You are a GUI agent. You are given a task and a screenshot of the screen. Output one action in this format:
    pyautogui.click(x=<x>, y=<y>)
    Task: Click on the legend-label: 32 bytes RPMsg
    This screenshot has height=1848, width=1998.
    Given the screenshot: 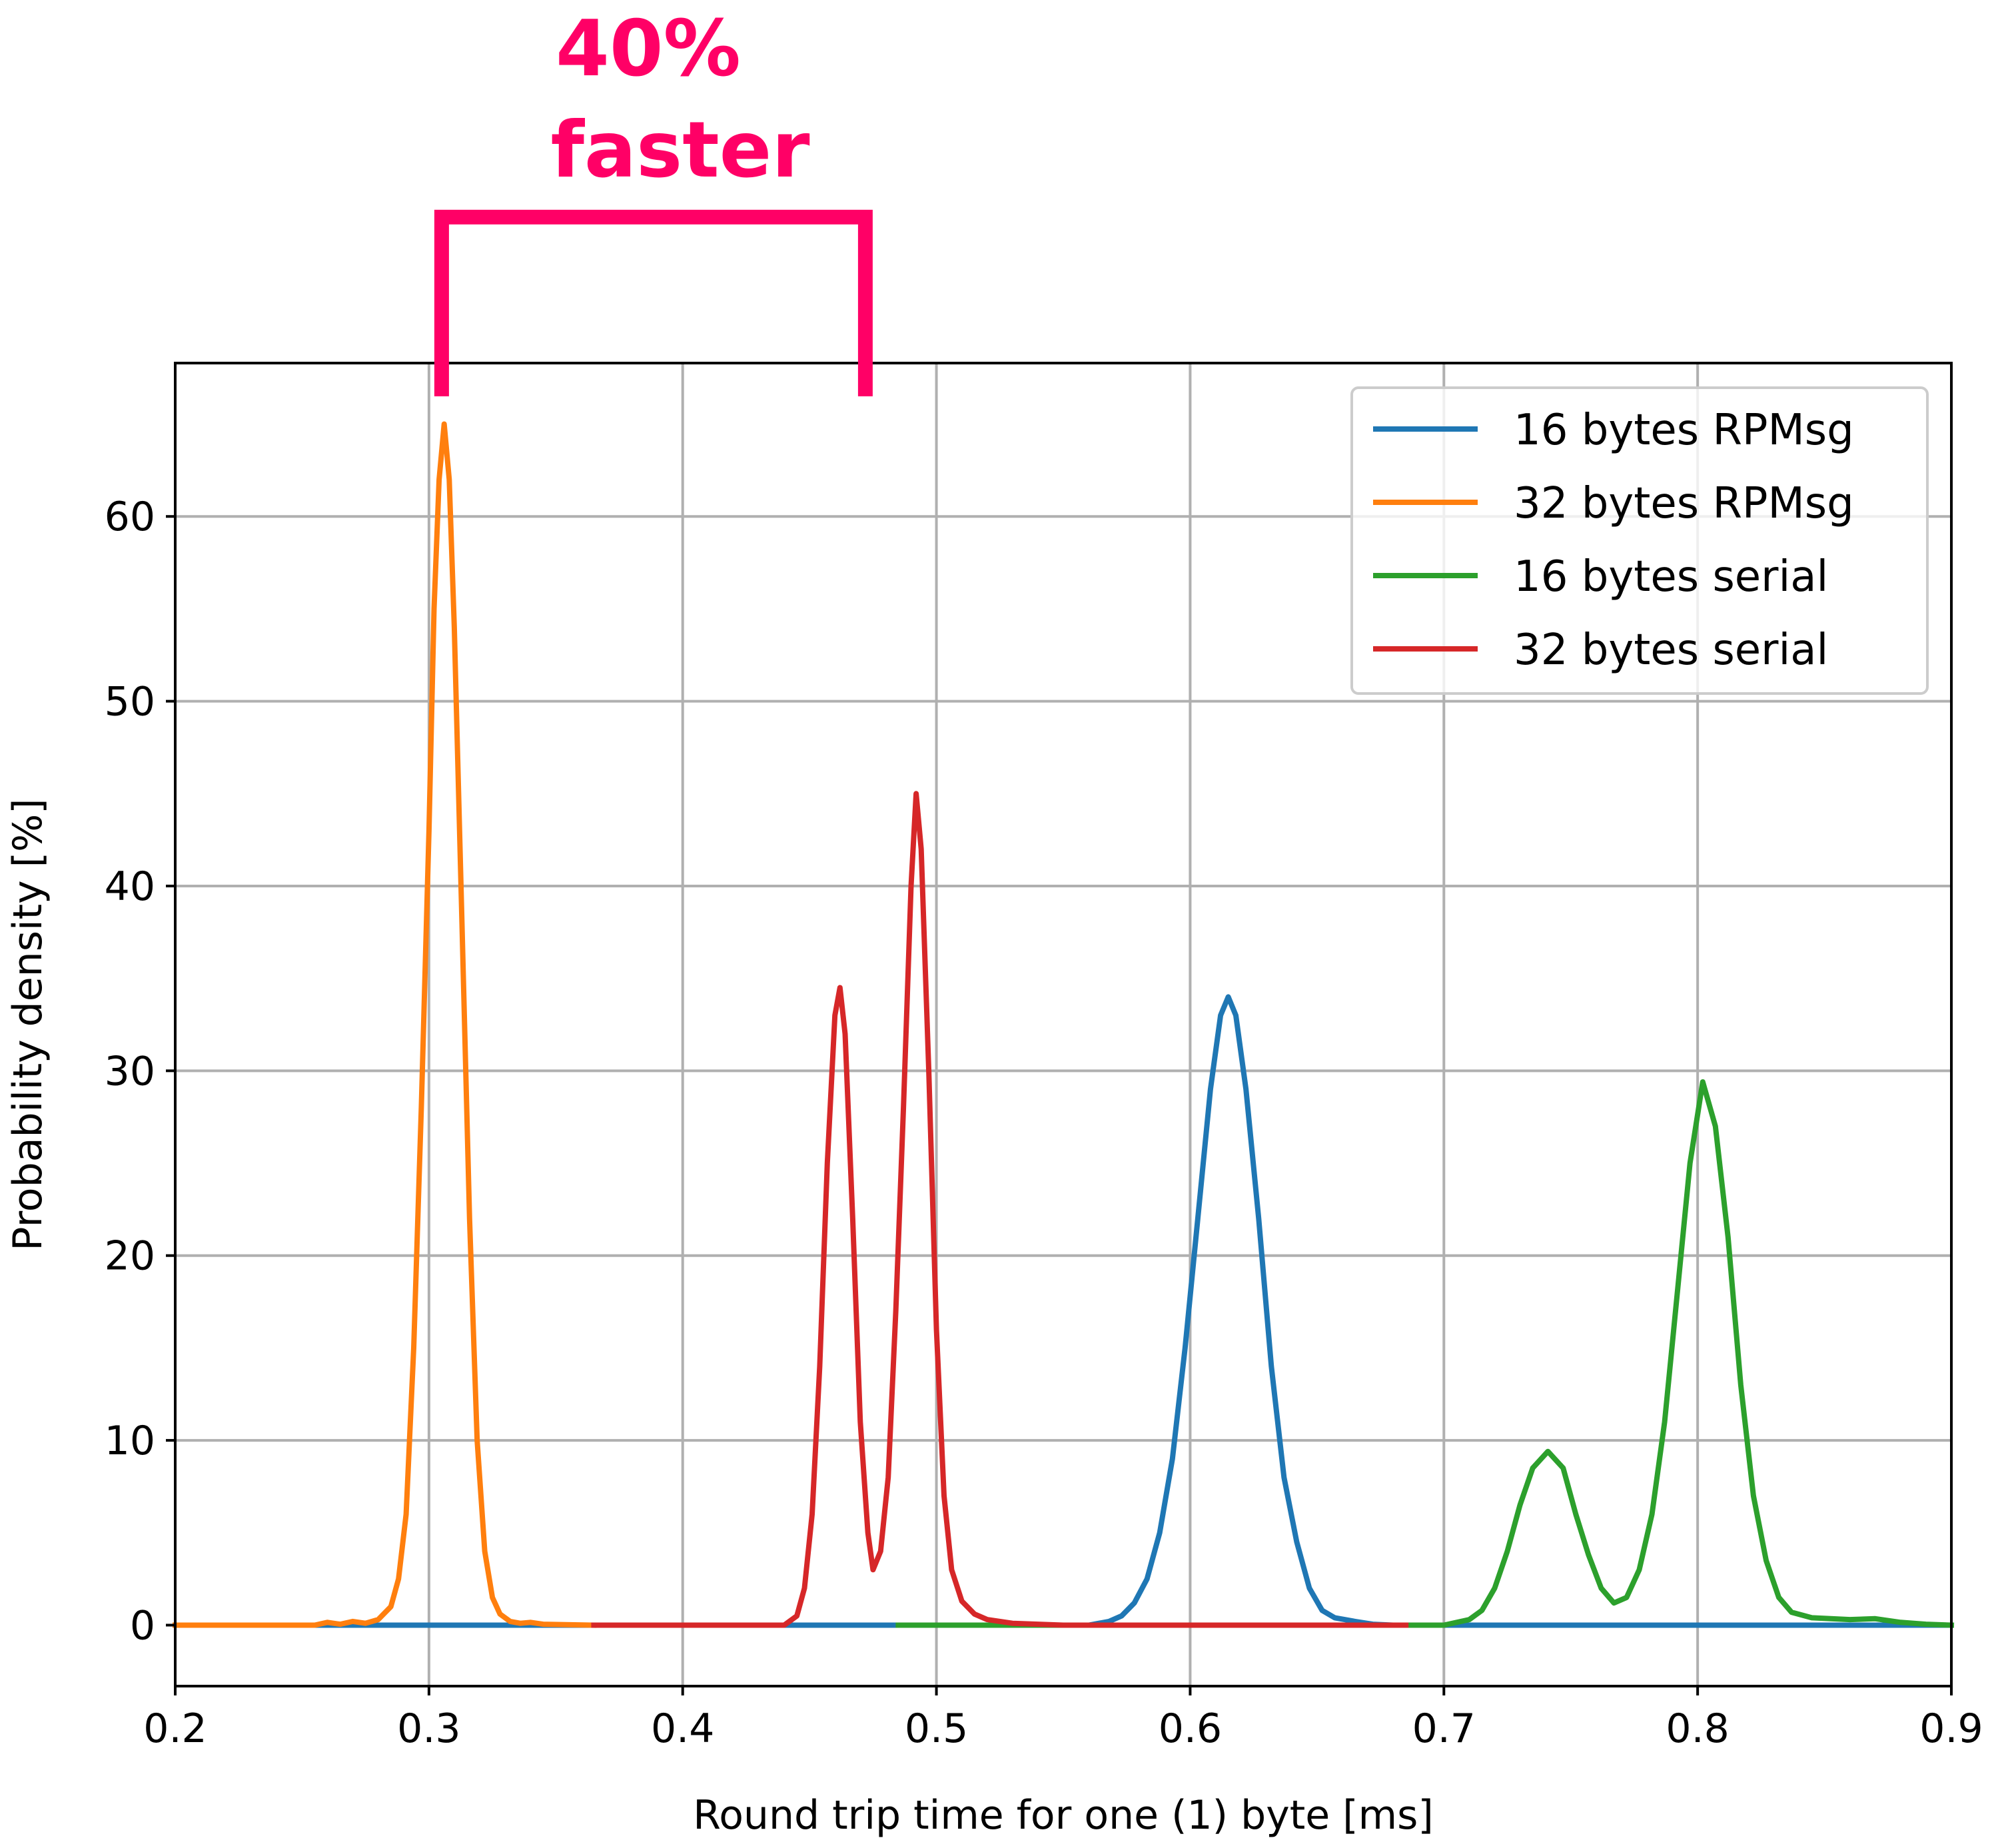 What is the action you would take?
    pyautogui.click(x=1684, y=503)
    